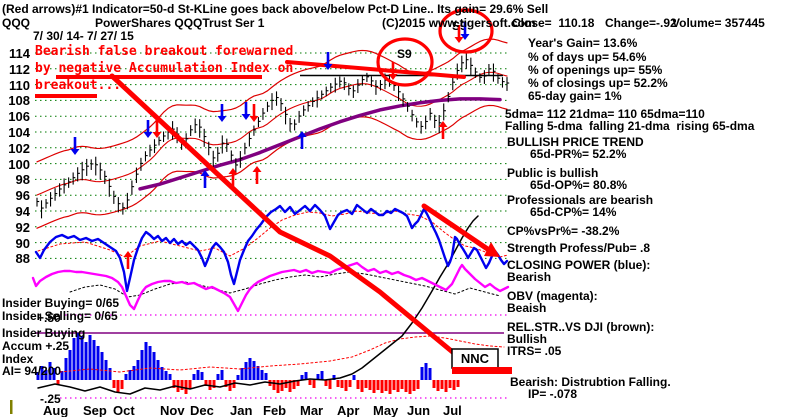 The image size is (800, 417). Describe the element at coordinates (60, 316) in the screenshot. I see `insider-selling-label: Insider Selling= 0/65` at that location.